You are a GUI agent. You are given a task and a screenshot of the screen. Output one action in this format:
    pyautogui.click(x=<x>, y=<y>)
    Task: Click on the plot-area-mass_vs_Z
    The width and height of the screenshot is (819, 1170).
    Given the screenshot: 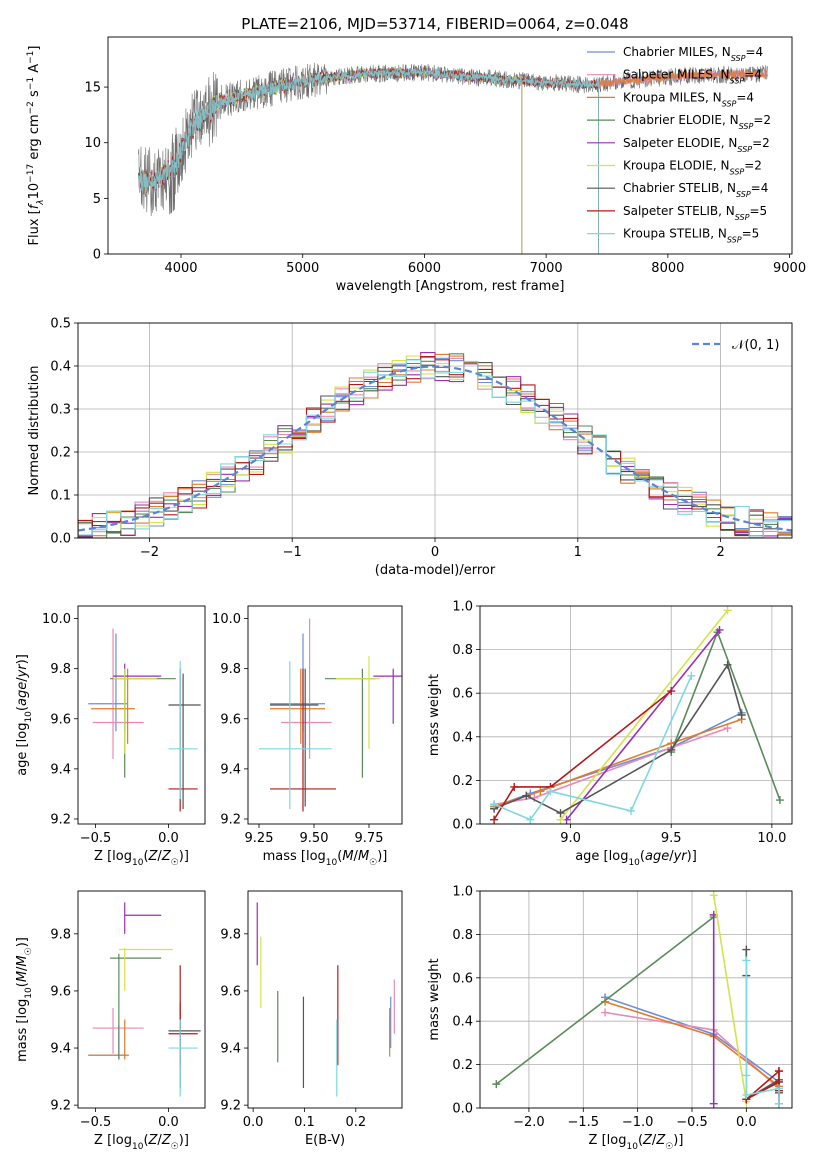 What is the action you would take?
    pyautogui.click(x=144, y=999)
    